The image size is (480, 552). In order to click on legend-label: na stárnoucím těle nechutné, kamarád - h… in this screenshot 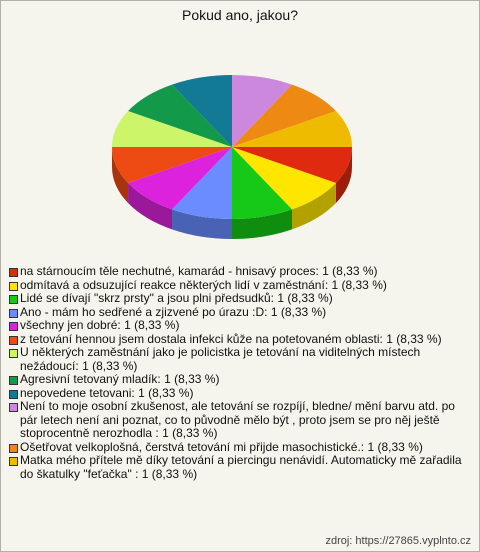, I will do `click(169, 271)`.